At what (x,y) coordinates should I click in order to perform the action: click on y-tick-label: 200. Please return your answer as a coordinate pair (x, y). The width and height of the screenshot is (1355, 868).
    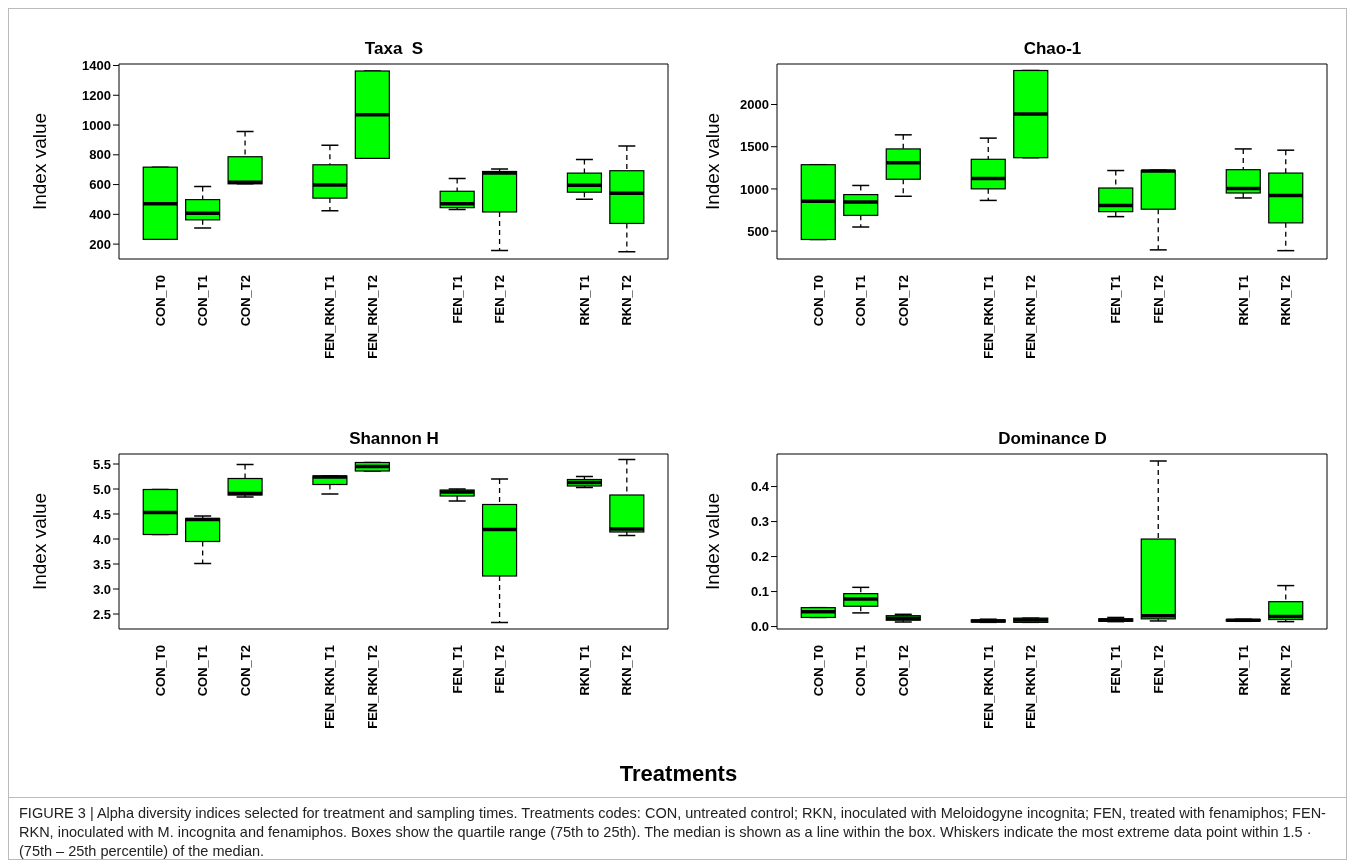
    Looking at the image, I should click on (100, 244).